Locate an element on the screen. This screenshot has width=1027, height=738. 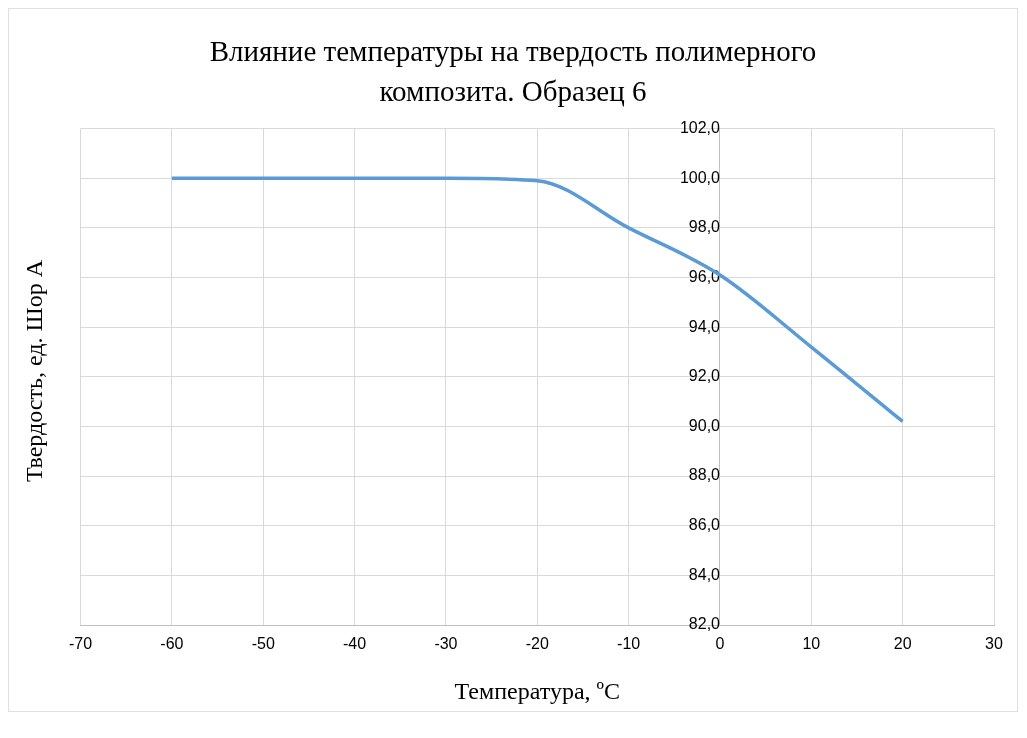
y-tick-label: 100,0 is located at coordinates (700, 177).